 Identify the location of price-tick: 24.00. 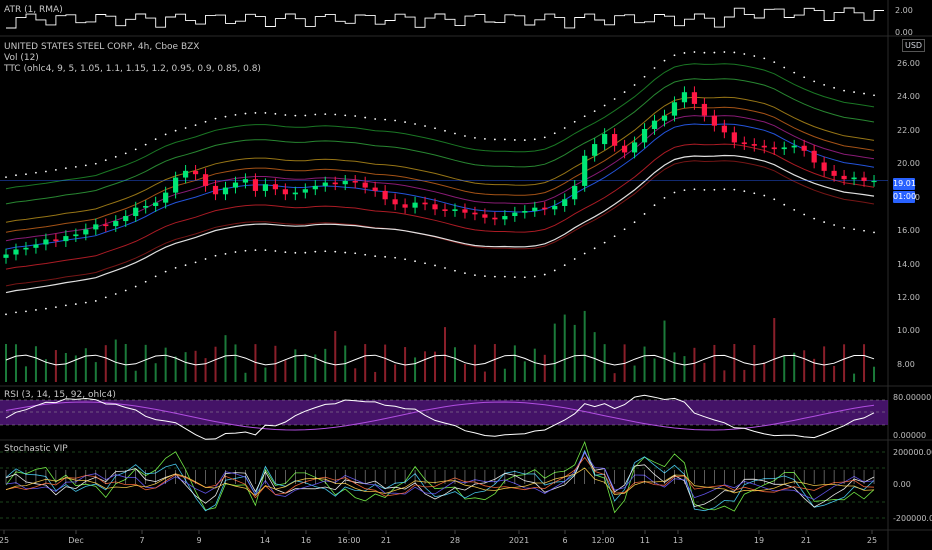
(908, 97).